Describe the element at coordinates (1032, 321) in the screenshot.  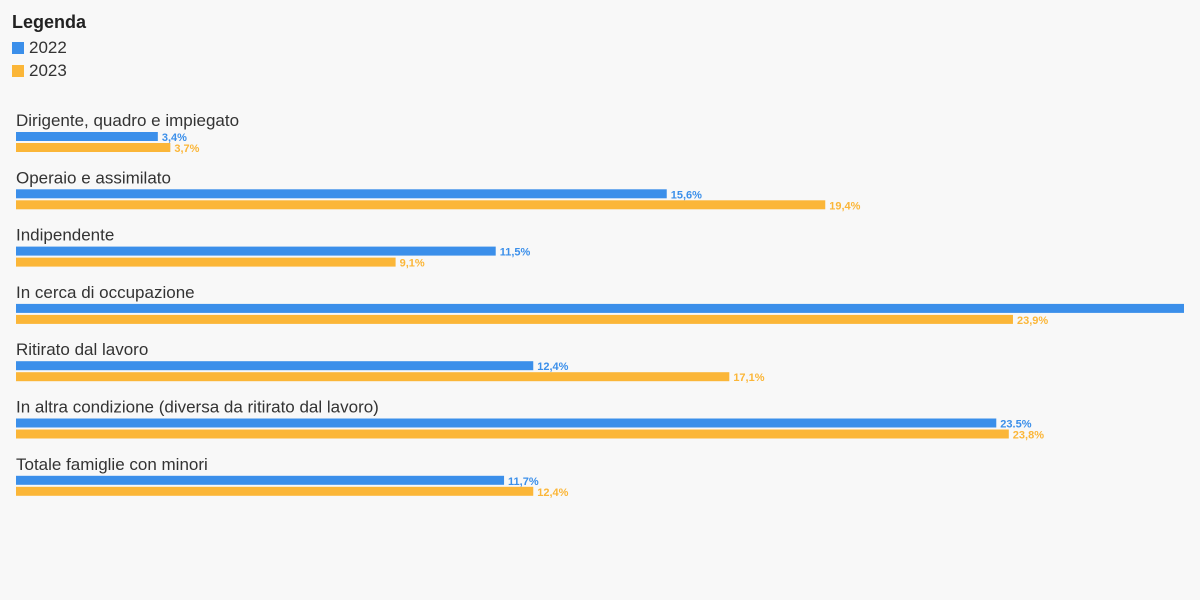
I see `data-label-2023: 23,9%` at that location.